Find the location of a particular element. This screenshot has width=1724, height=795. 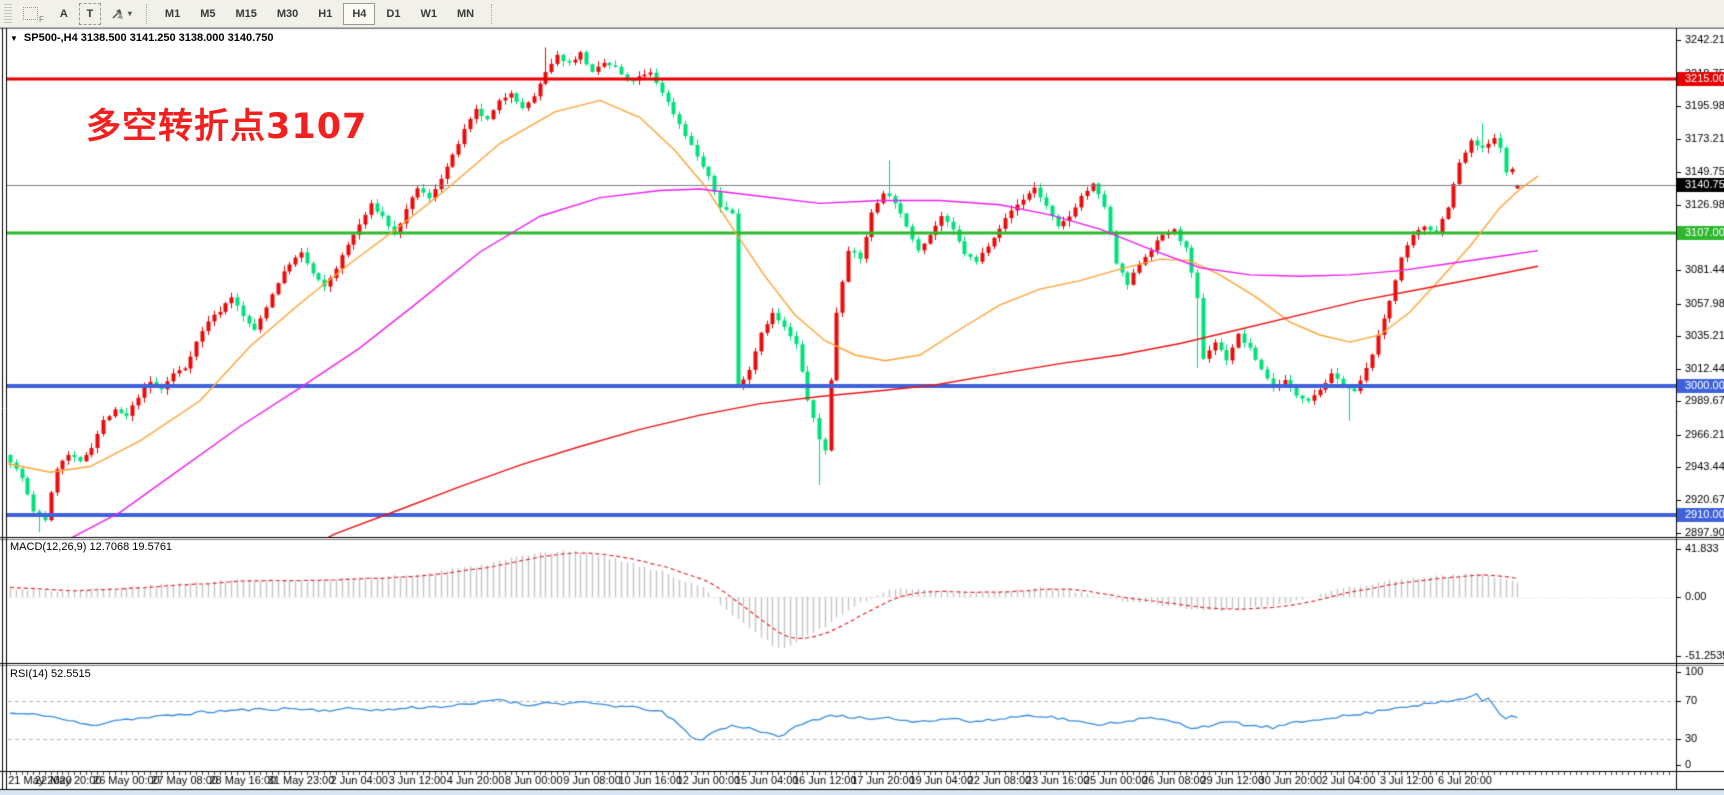

timeframe-m30: M30 is located at coordinates (287, 14).